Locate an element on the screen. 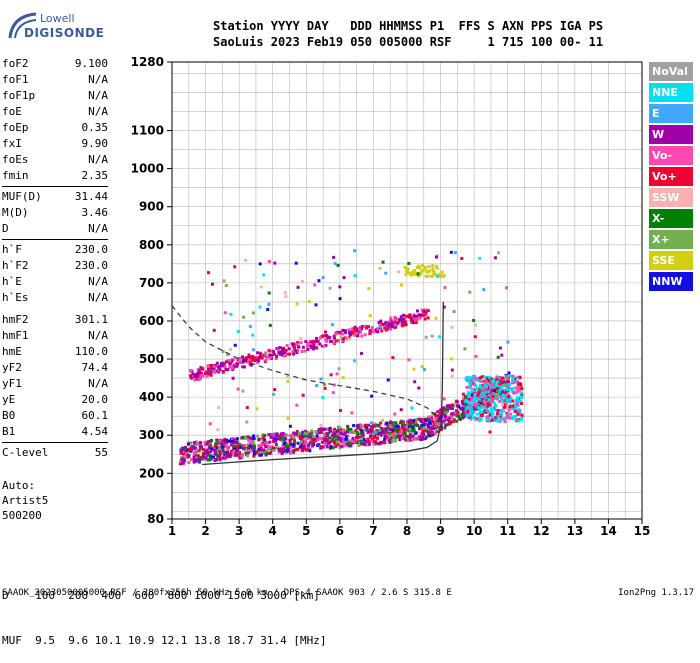  param-value: 2.35 is located at coordinates (95, 175).